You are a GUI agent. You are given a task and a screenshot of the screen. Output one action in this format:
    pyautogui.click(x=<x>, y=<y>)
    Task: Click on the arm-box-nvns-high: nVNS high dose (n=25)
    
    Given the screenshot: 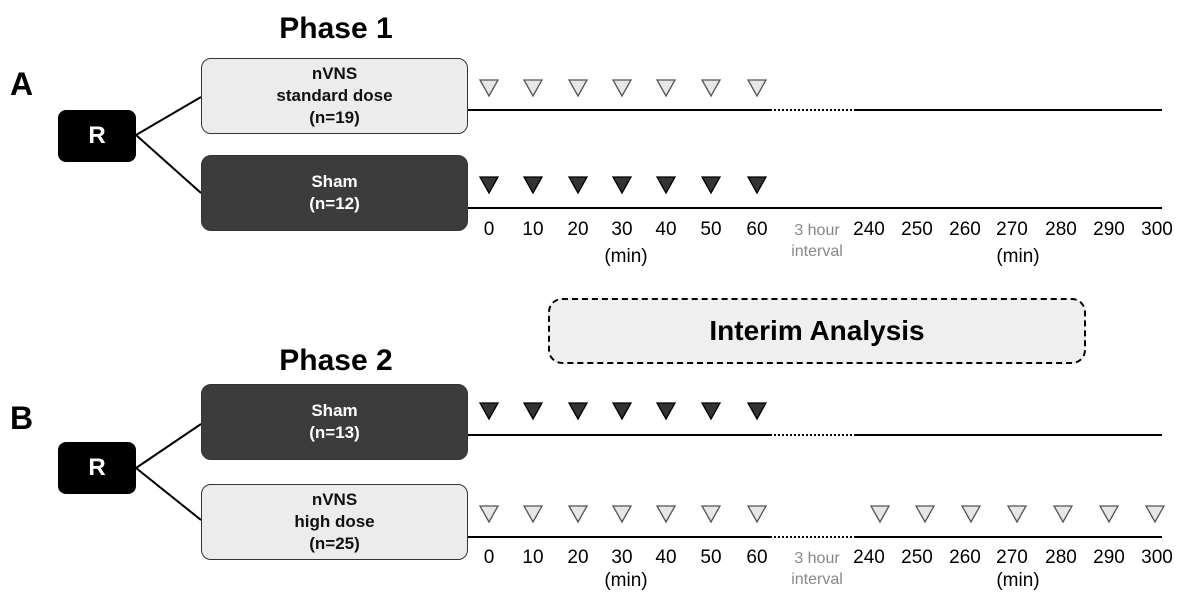 What is the action you would take?
    pyautogui.click(x=334, y=522)
    